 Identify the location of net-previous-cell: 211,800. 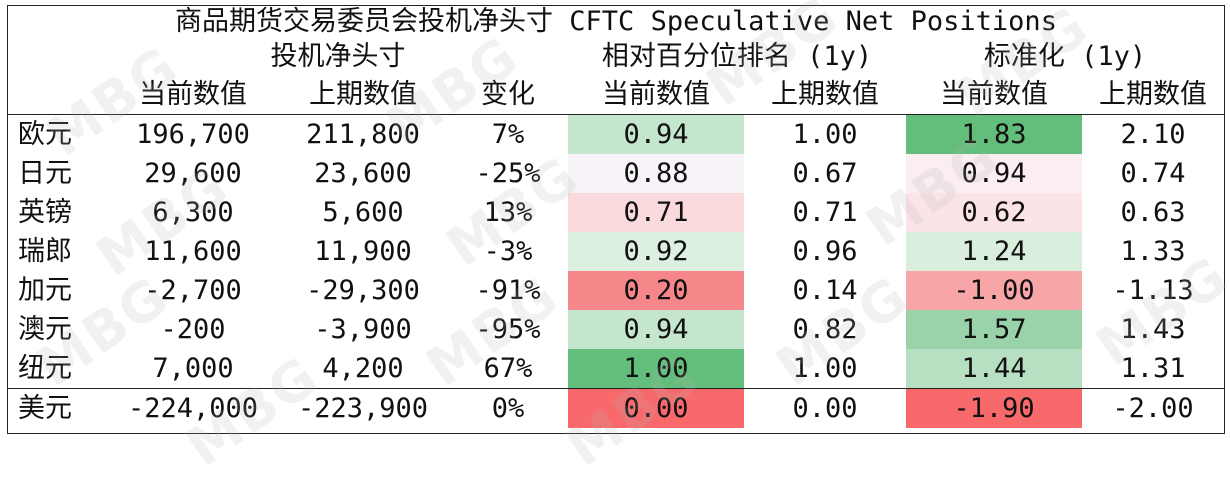
(363, 134).